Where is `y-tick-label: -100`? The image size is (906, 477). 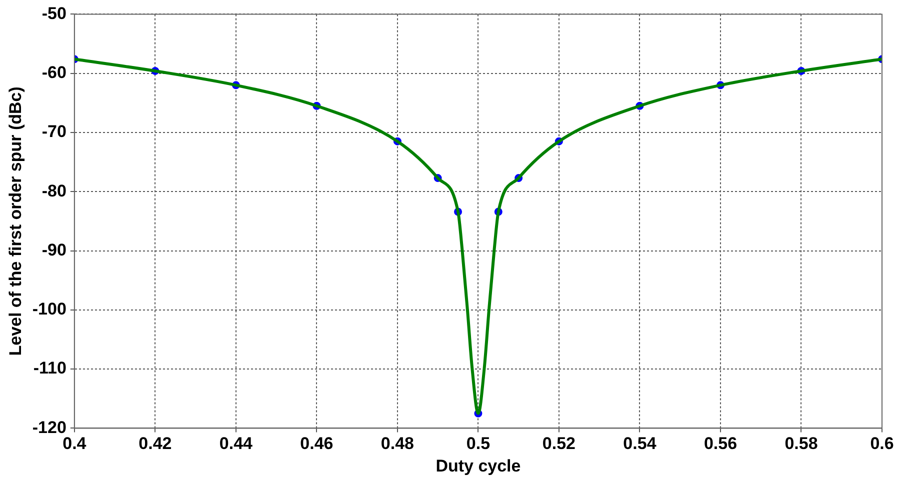 y-tick-label: -100 is located at coordinates (49, 309).